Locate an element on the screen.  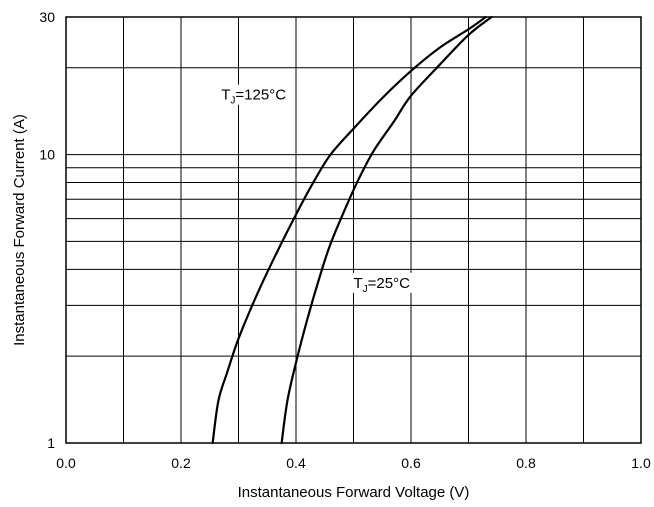
series-label-rest: =125°C is located at coordinates (260, 95).